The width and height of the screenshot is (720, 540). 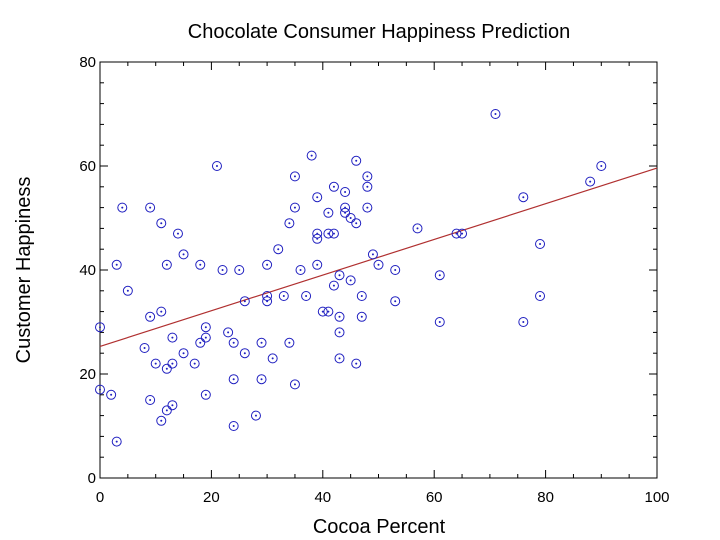 I want to click on x-tick-label: 40, so click(x=322, y=497).